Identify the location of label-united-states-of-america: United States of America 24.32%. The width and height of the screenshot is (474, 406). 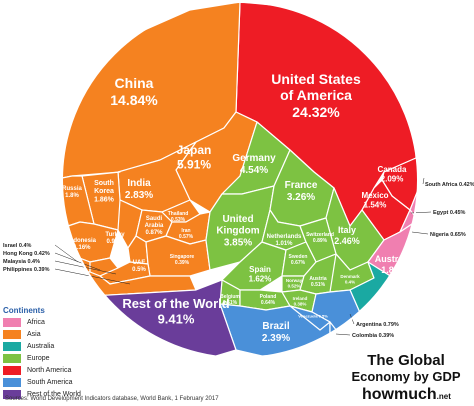
(316, 95).